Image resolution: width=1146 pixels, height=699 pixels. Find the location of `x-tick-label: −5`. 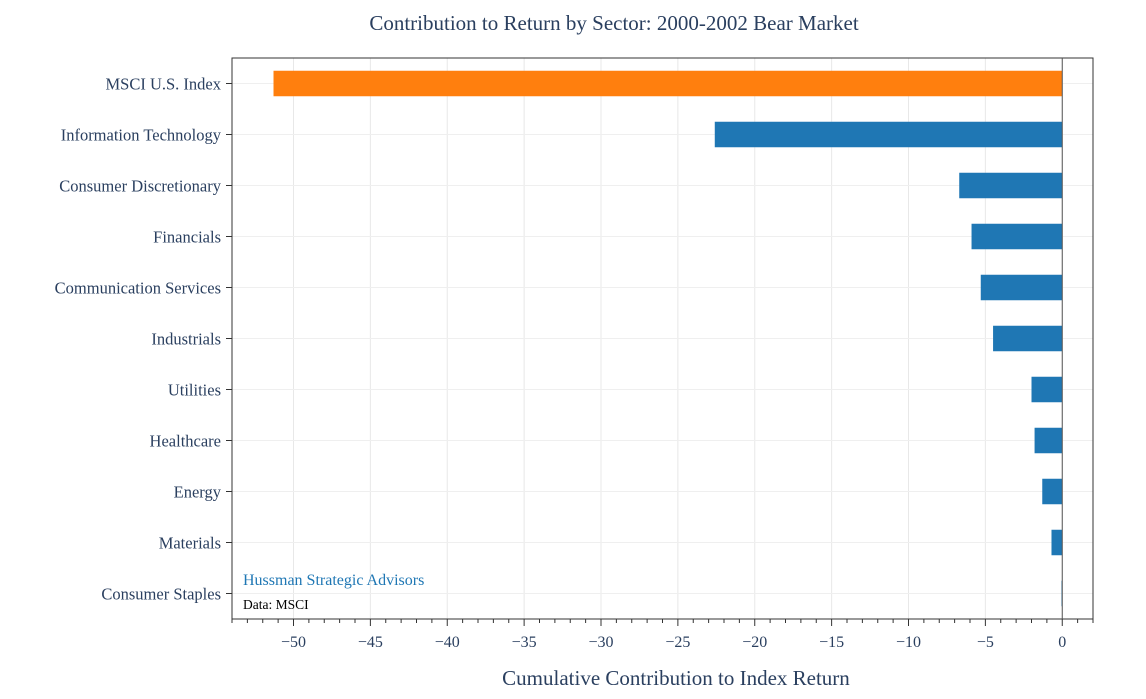

x-tick-label: −5 is located at coordinates (985, 642).